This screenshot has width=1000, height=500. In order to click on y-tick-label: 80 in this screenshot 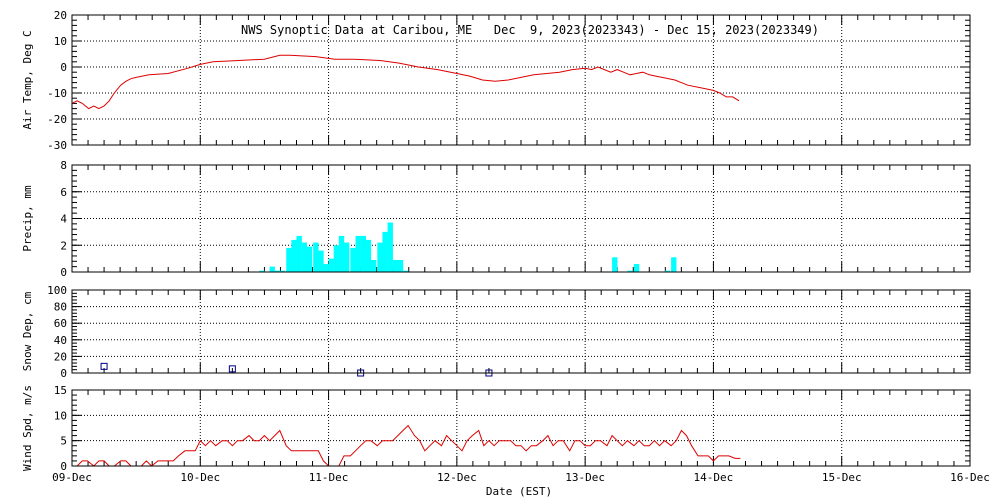, I will do `click(60, 307)`.